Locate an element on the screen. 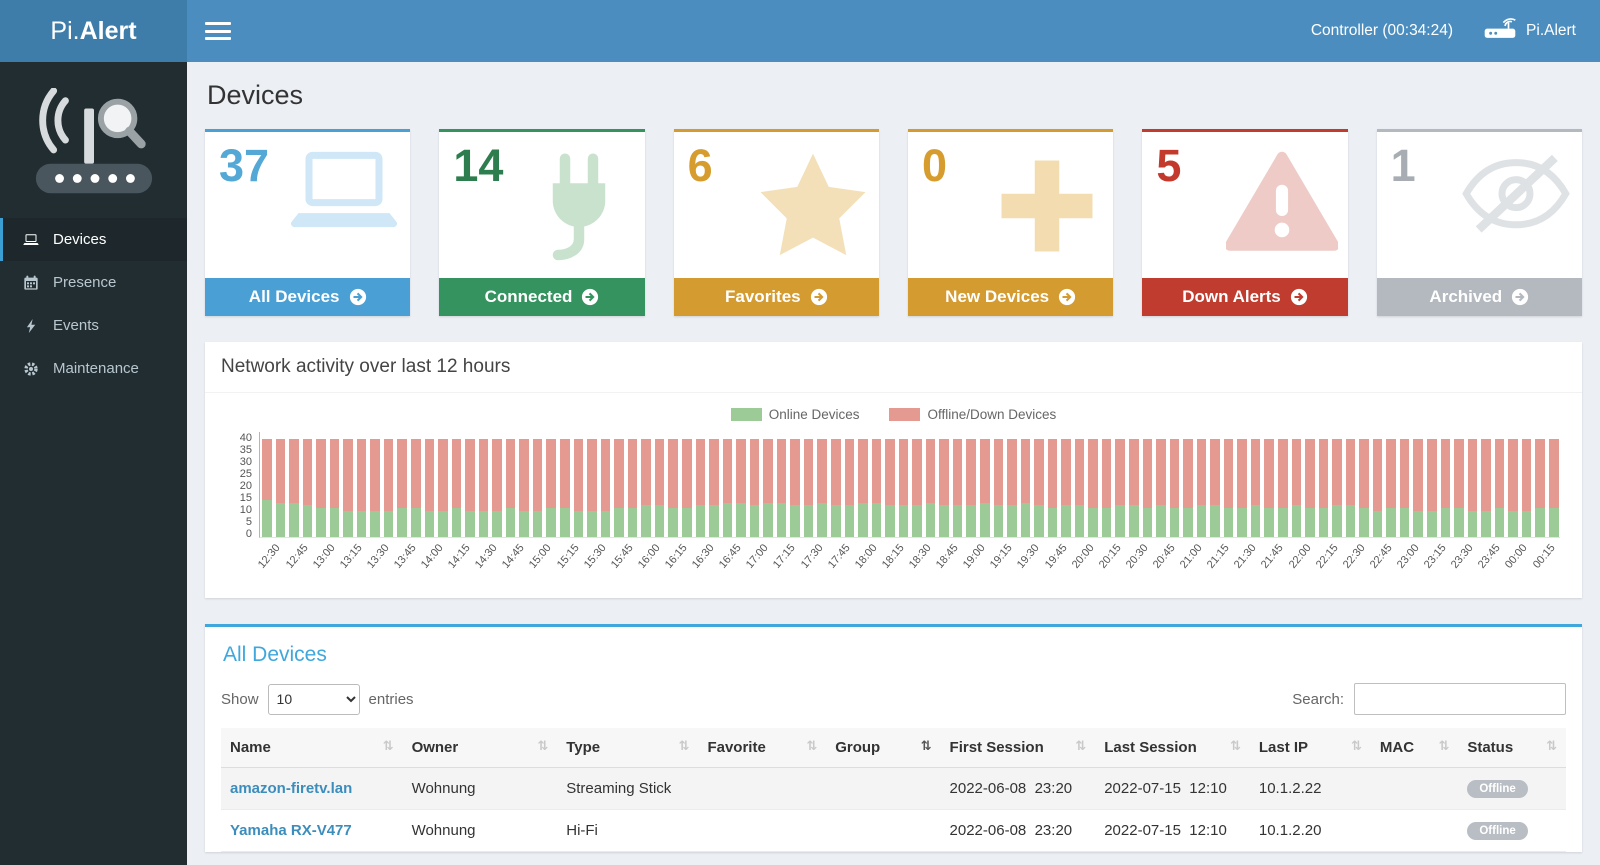 Image resolution: width=1600 pixels, height=865 pixels. card-link-connected: Connected is located at coordinates (542, 297).